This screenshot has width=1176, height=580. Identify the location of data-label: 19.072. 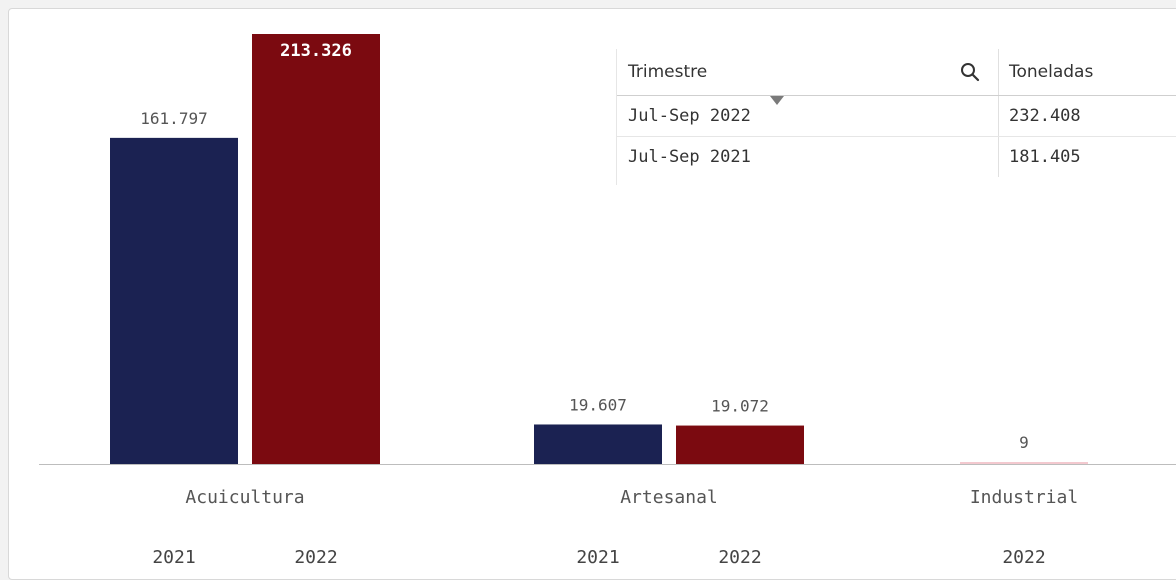
(740, 406).